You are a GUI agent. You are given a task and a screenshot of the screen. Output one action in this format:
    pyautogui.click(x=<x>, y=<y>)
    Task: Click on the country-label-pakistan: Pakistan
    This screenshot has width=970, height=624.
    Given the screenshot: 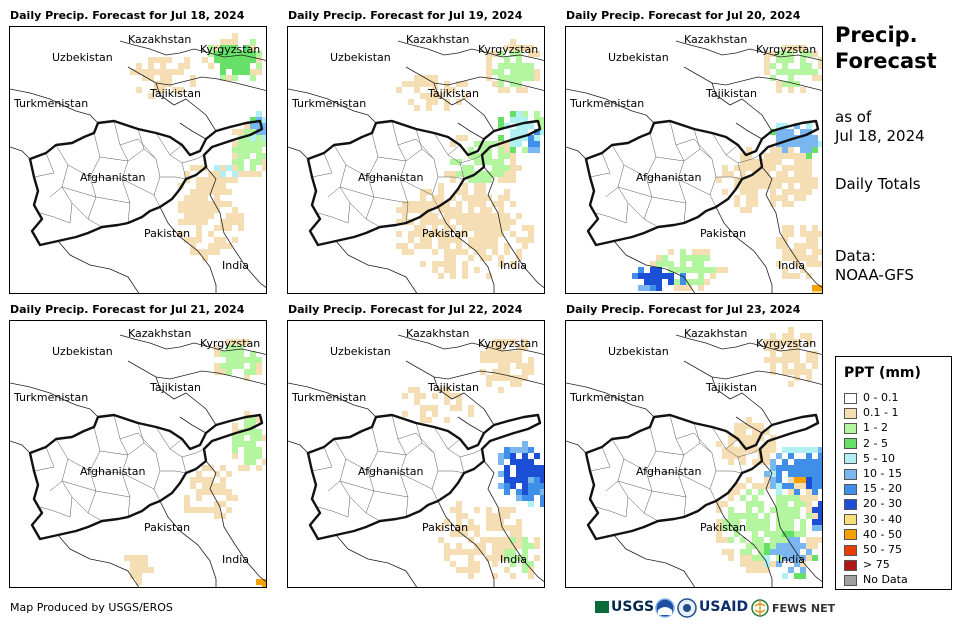 What is the action you would take?
    pyautogui.click(x=723, y=527)
    